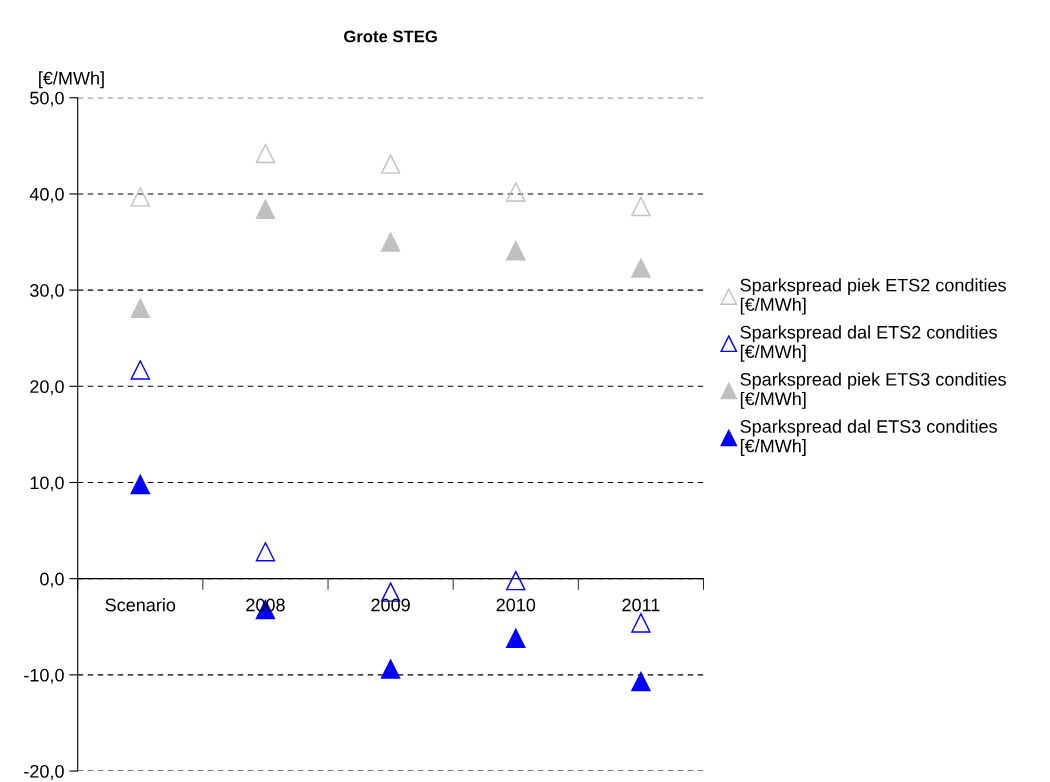  What do you see at coordinates (641, 605) in the screenshot?
I see `x-tick-label: 2011` at bounding box center [641, 605].